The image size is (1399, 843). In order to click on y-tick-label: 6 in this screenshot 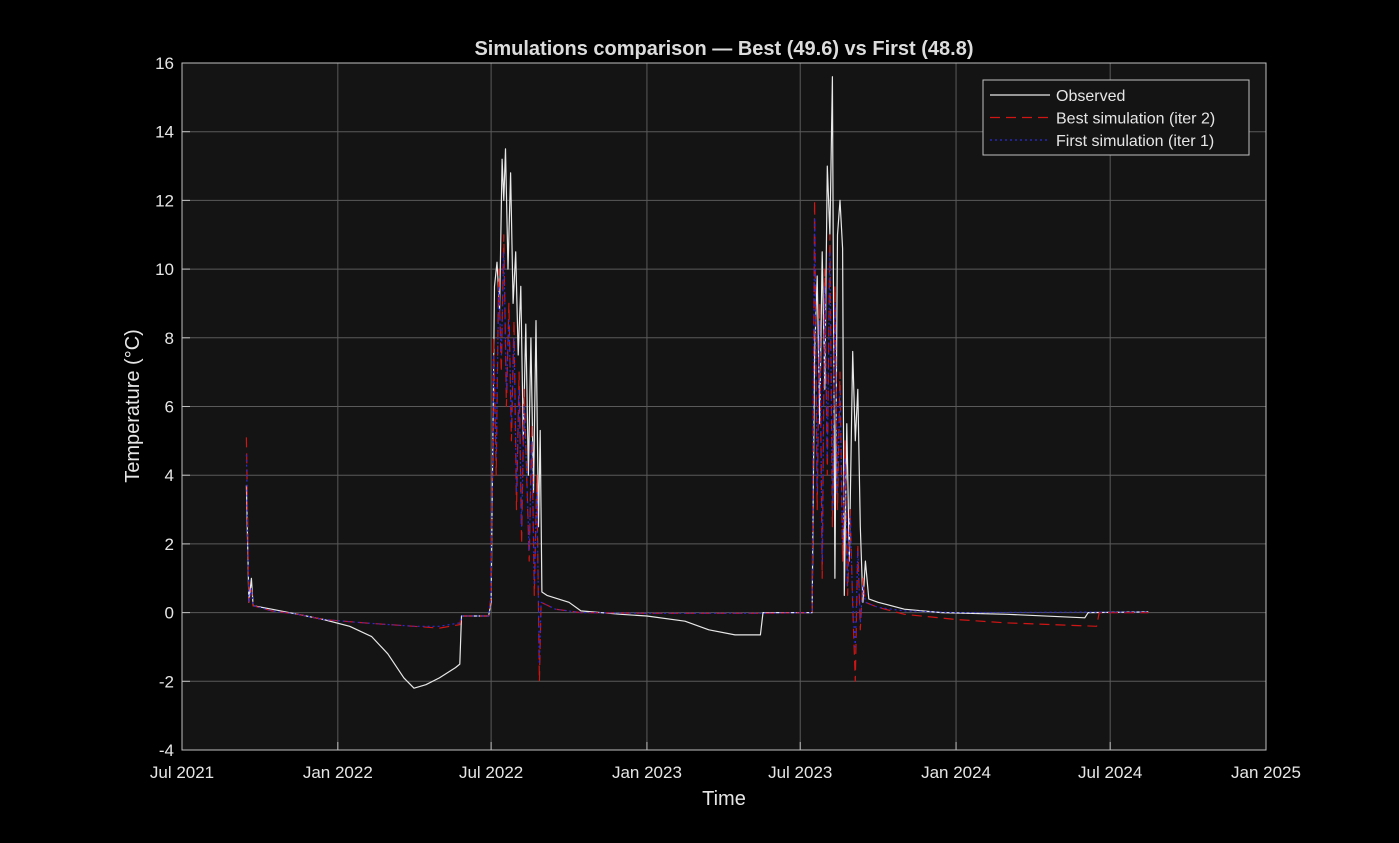, I will do `click(169, 407)`.